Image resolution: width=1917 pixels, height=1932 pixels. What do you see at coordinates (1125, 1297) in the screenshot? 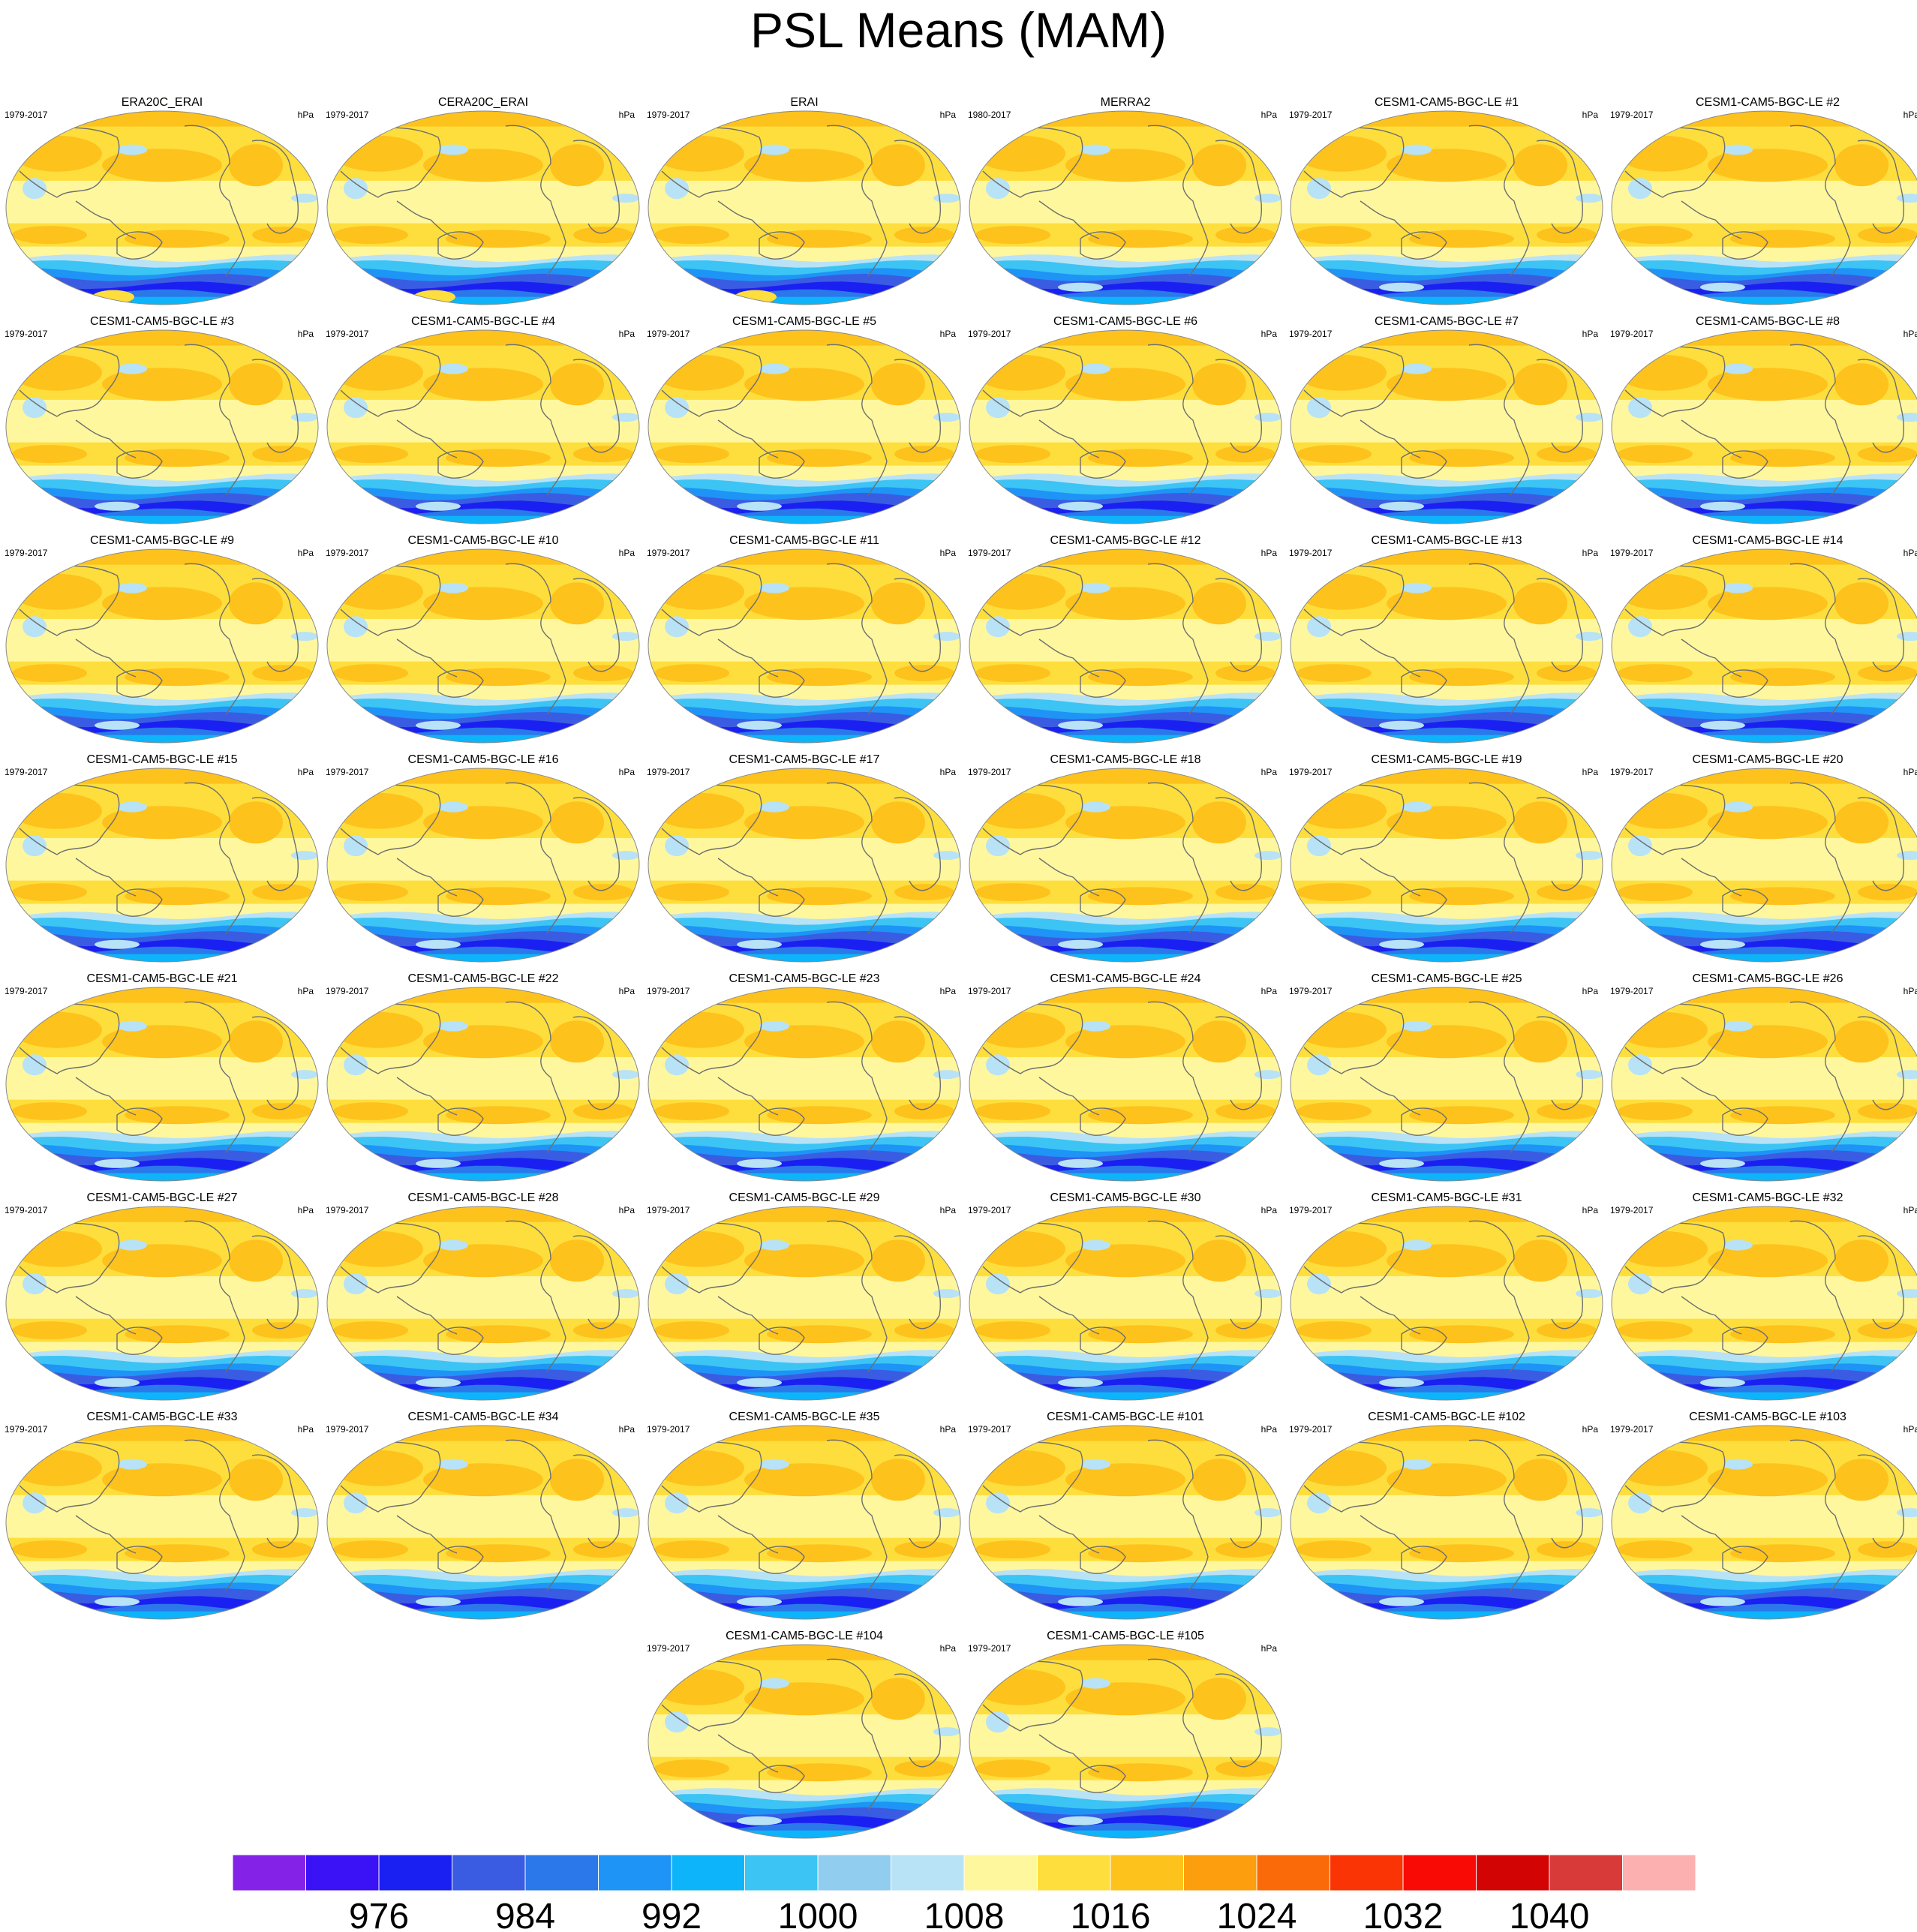
I see `map-panel: CESM1-CAM5-BGC-LE #30 1979-2017 hPa` at bounding box center [1125, 1297].